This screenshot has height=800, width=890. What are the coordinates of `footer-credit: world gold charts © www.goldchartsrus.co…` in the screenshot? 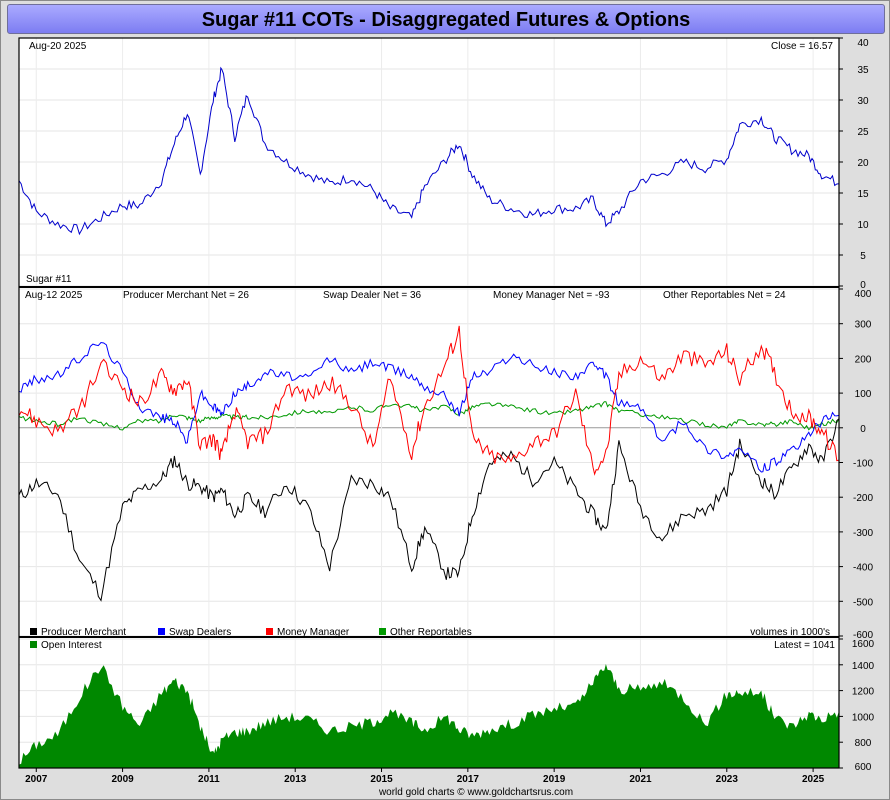 It's located at (475, 792).